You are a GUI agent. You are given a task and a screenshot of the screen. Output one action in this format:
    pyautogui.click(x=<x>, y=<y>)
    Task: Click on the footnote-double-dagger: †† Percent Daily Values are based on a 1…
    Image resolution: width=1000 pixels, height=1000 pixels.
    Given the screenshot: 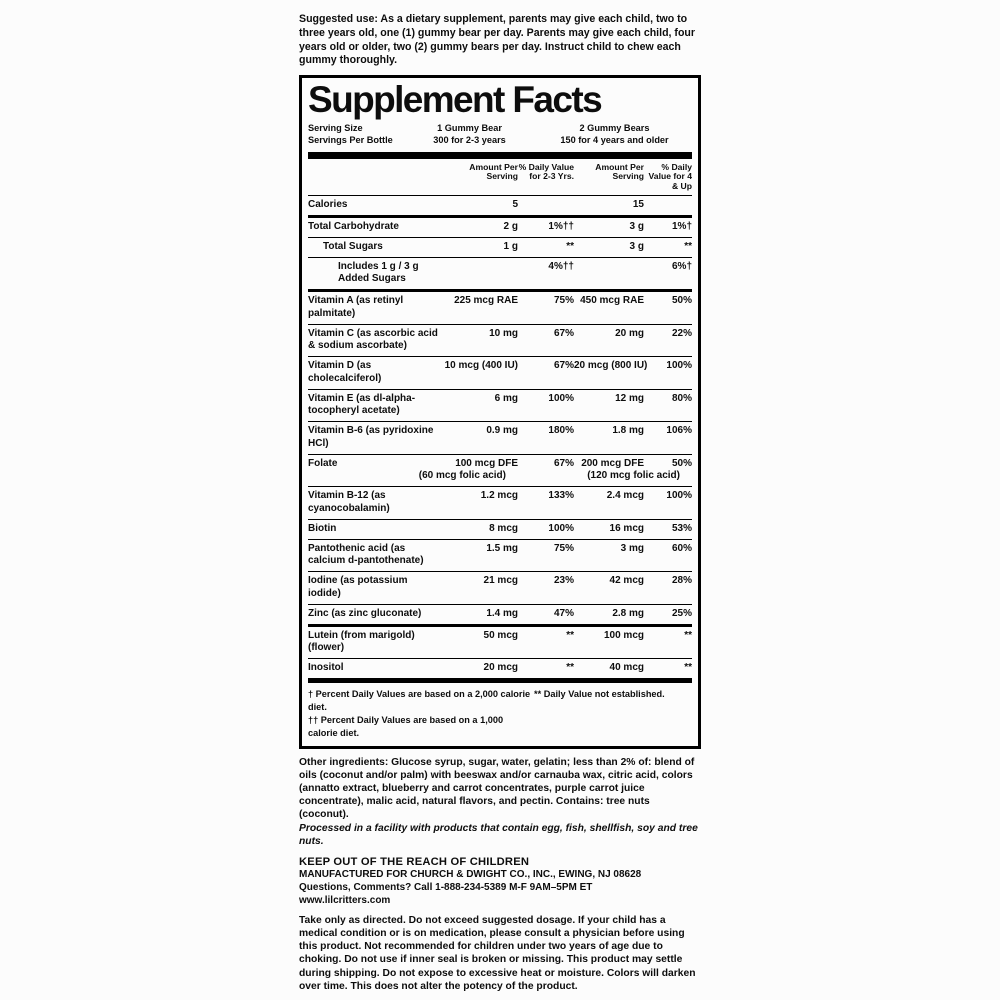 What is the action you would take?
    pyautogui.click(x=406, y=726)
    